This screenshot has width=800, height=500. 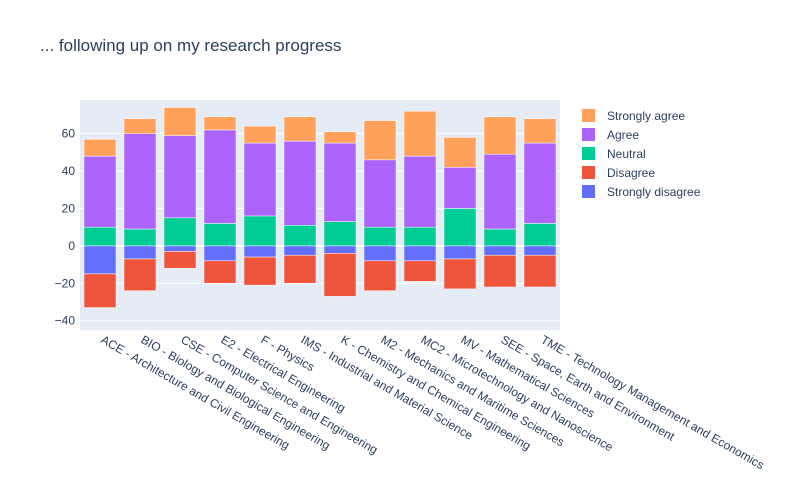 What do you see at coordinates (65, 321) in the screenshot?
I see `y-tick-label: −40` at bounding box center [65, 321].